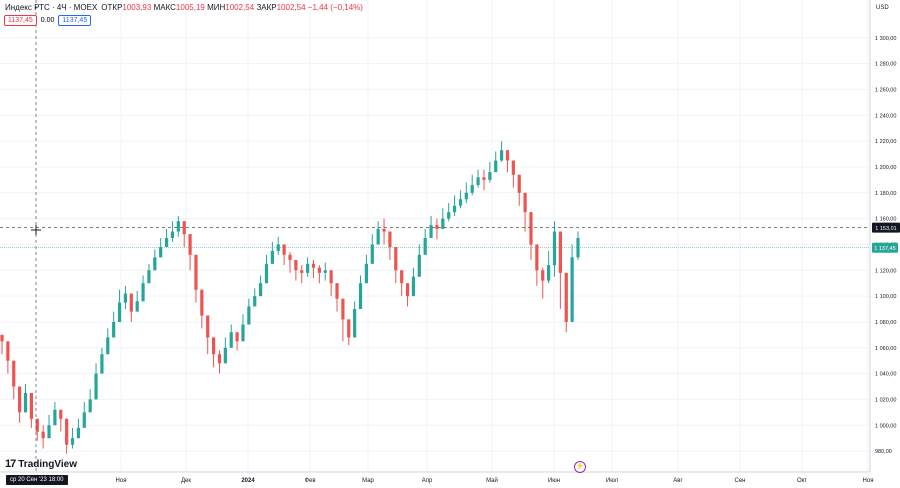 The width and height of the screenshot is (900, 488). I want to click on y-tick-label: 1 060,00, so click(885, 349).